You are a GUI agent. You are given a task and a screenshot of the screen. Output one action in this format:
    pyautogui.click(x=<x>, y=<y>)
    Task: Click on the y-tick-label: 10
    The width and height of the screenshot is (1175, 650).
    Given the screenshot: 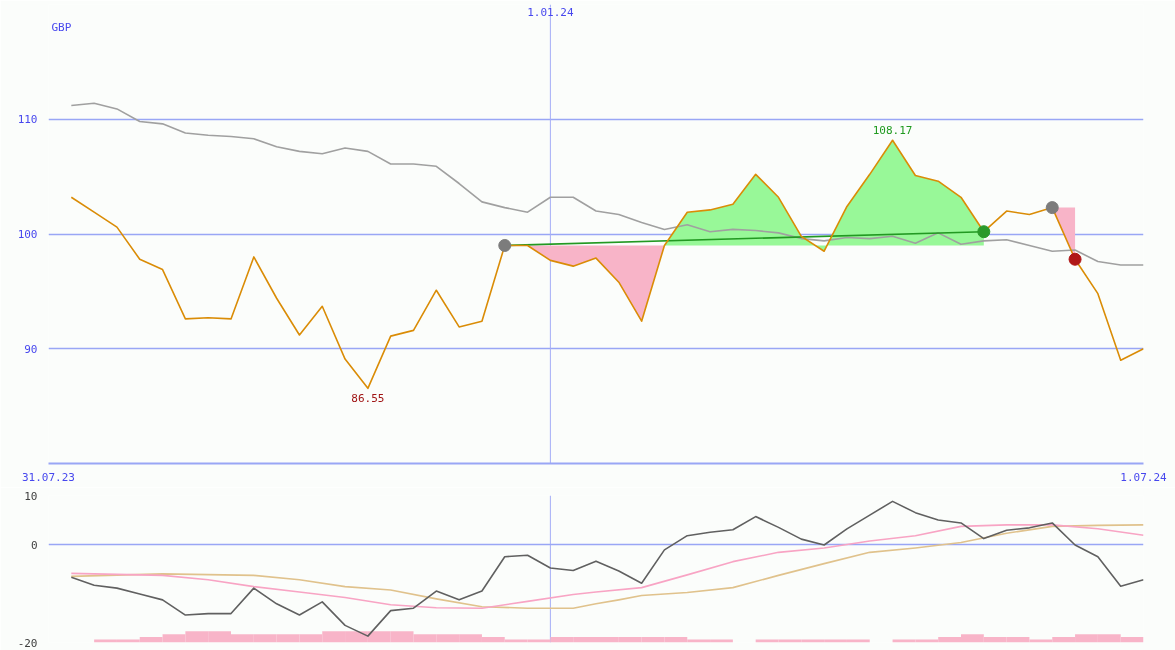 What is the action you would take?
    pyautogui.click(x=31, y=496)
    